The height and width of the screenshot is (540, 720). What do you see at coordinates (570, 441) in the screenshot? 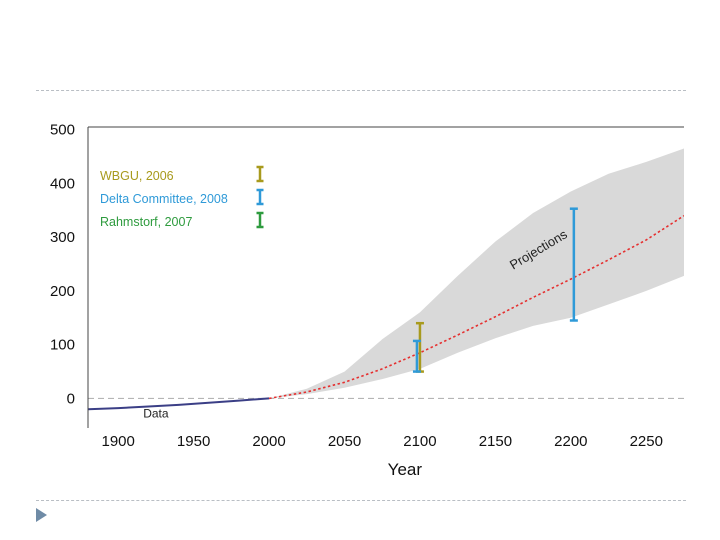
I see `x-tick-label-2200: 2200` at bounding box center [570, 441].